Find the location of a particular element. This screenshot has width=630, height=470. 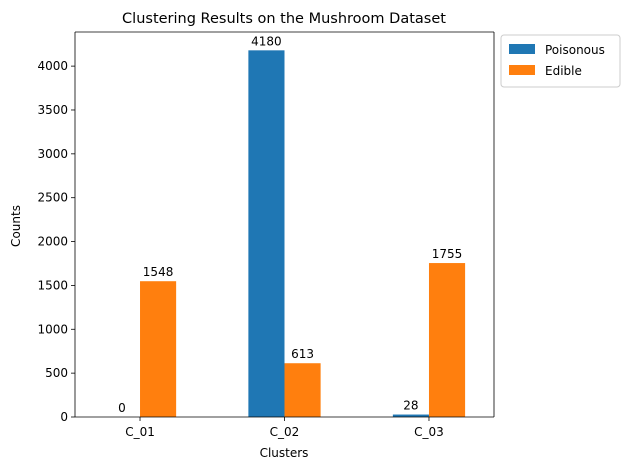

x-axis-title: Clusters is located at coordinates (284, 453).